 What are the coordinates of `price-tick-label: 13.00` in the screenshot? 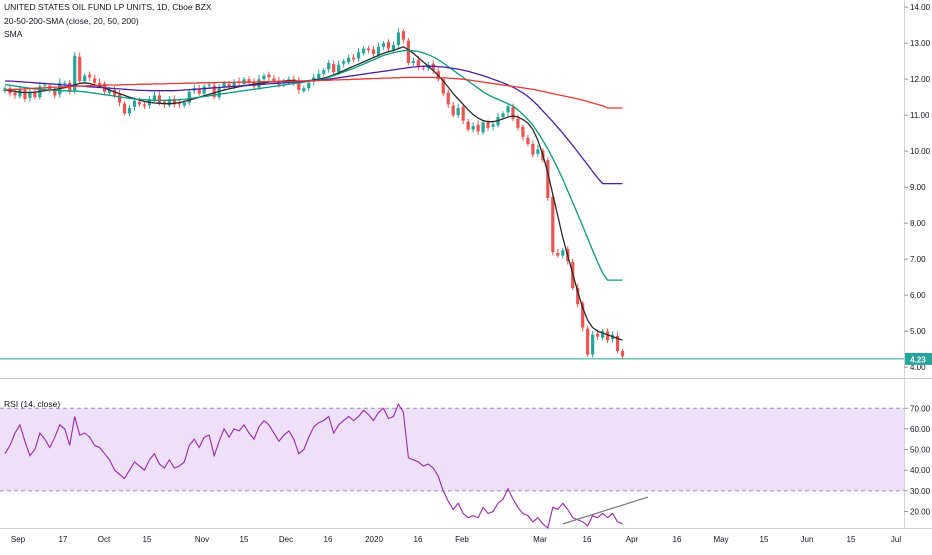 It's located at (920, 43).